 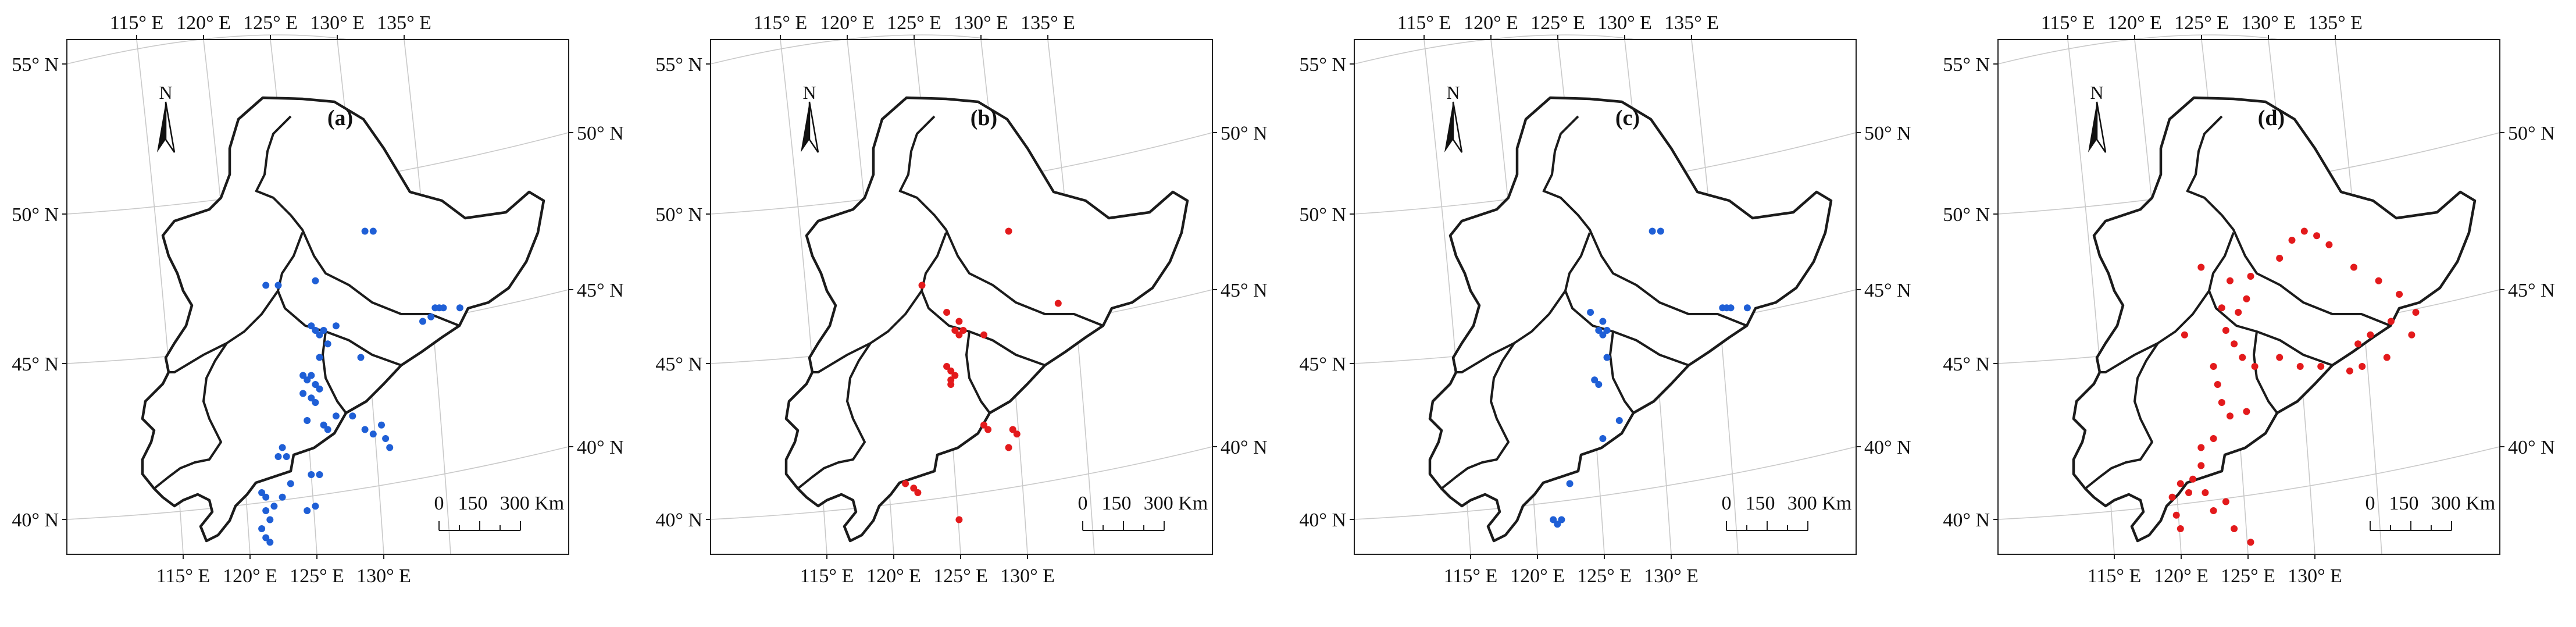 What do you see at coordinates (2134, 23) in the screenshot?
I see `top-longitude-label: 120° E` at bounding box center [2134, 23].